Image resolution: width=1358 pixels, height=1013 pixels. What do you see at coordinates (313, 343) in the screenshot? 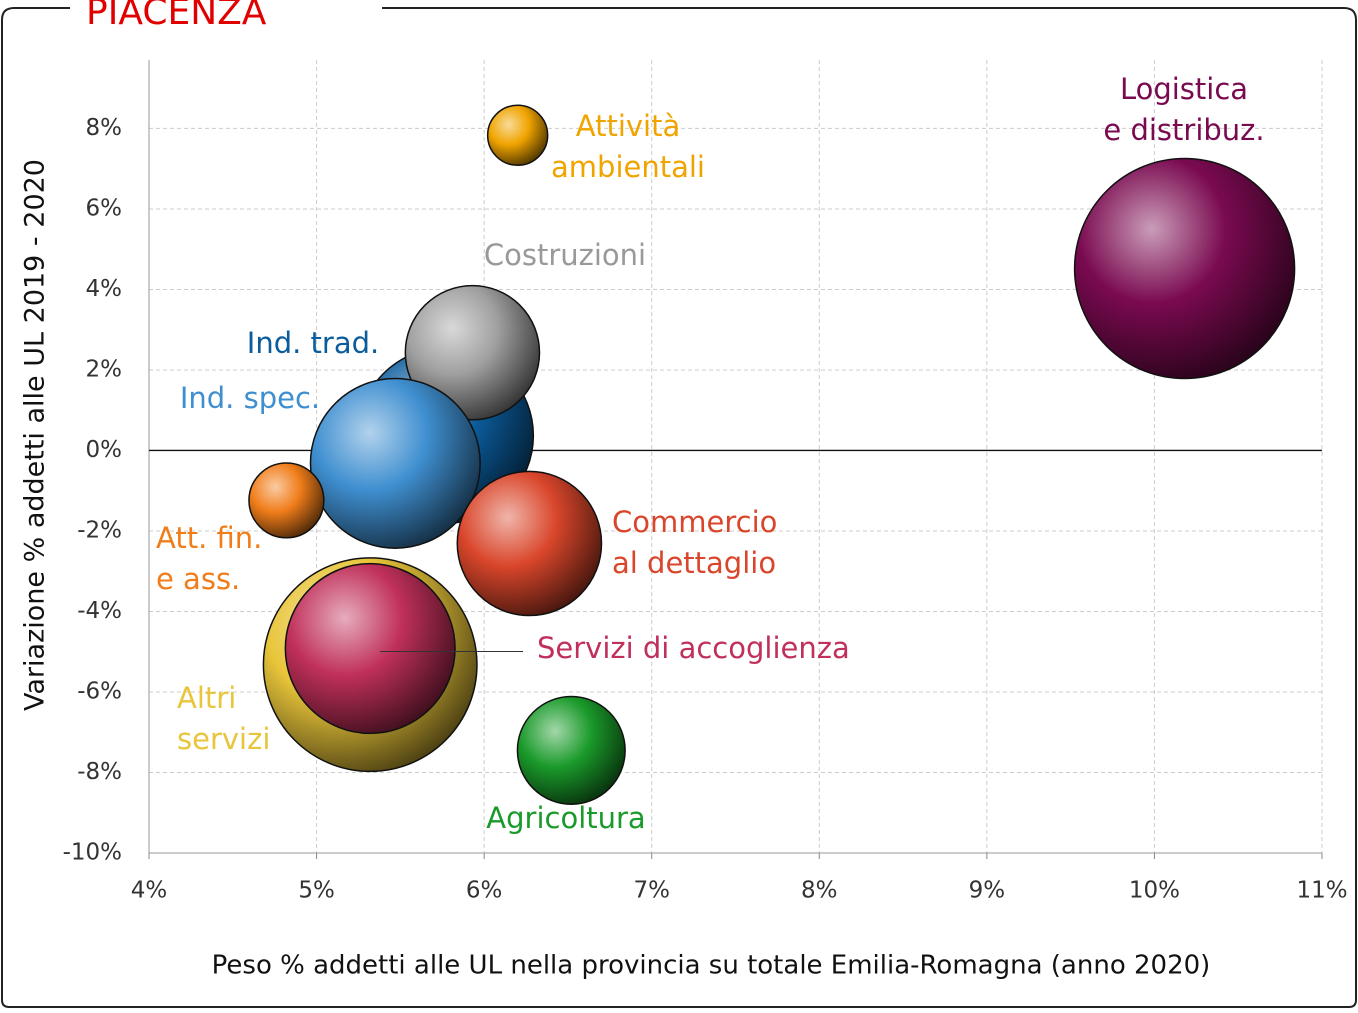
I see `data-label: Ind. trad.` at bounding box center [313, 343].